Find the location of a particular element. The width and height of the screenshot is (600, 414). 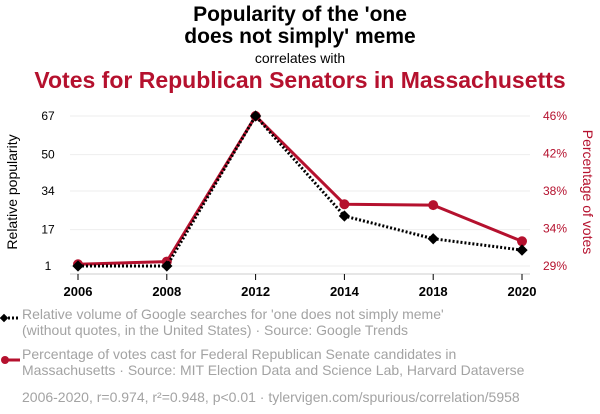

y-tick-label-left: 67 is located at coordinates (48, 116).